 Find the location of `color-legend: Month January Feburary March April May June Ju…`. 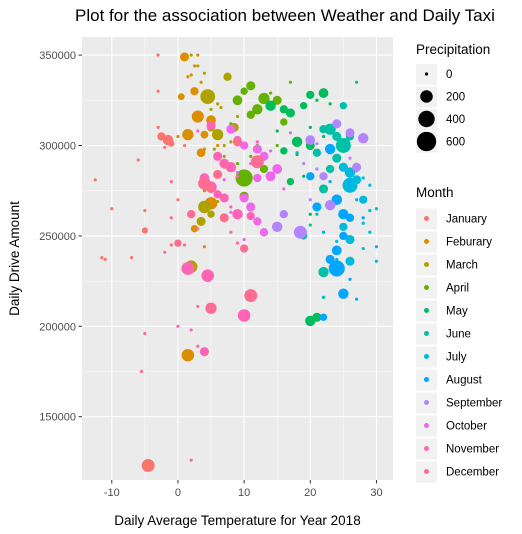

color-legend: Month January Feburary March April May June Ju… is located at coordinates (459, 334).